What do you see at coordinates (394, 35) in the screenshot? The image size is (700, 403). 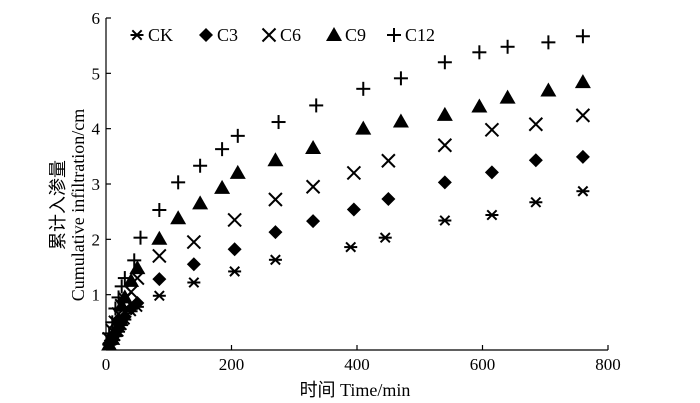 I see `legend-marker-c12` at bounding box center [394, 35].